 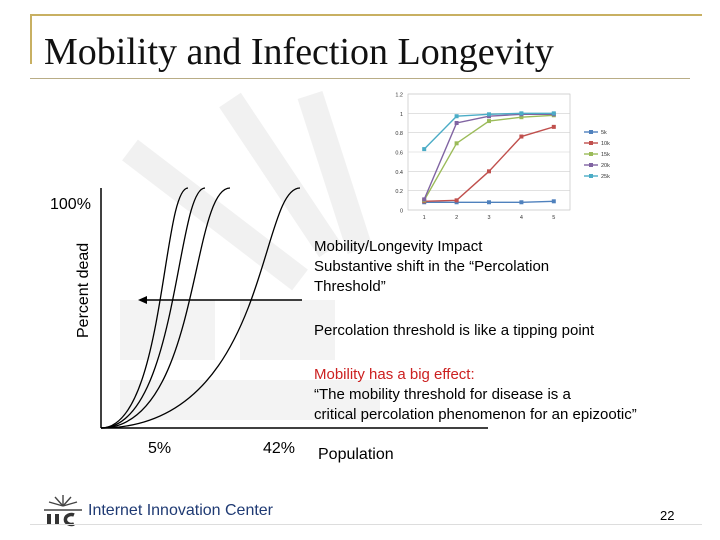 What do you see at coordinates (83, 290) in the screenshot?
I see `y-axis-label: Percent dead` at bounding box center [83, 290].